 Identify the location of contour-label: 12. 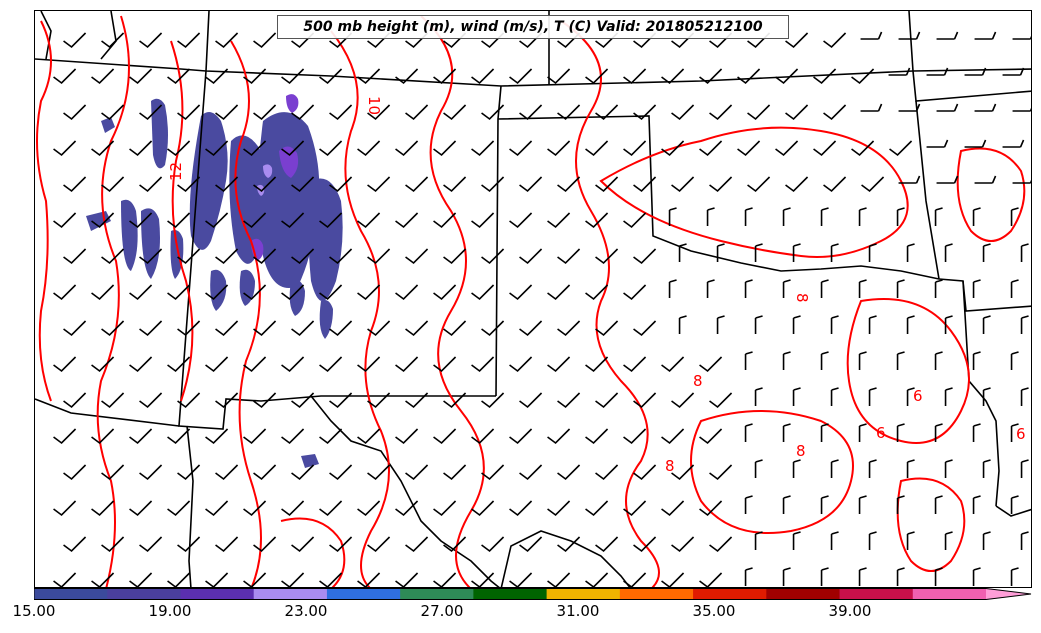
(176, 171).